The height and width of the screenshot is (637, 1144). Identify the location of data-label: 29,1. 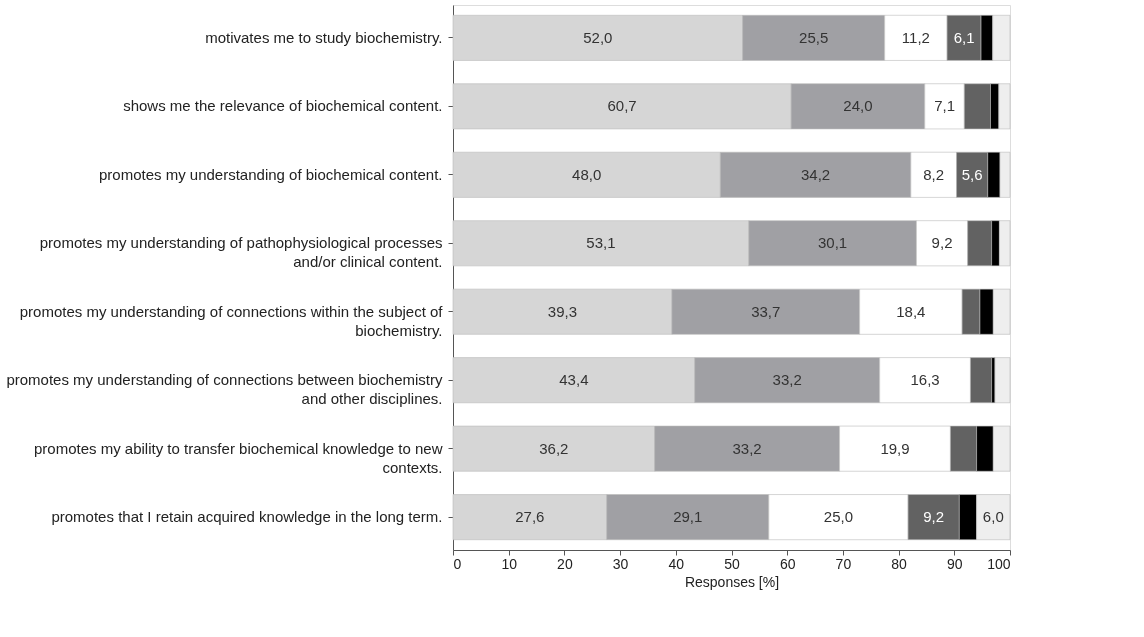
(688, 517).